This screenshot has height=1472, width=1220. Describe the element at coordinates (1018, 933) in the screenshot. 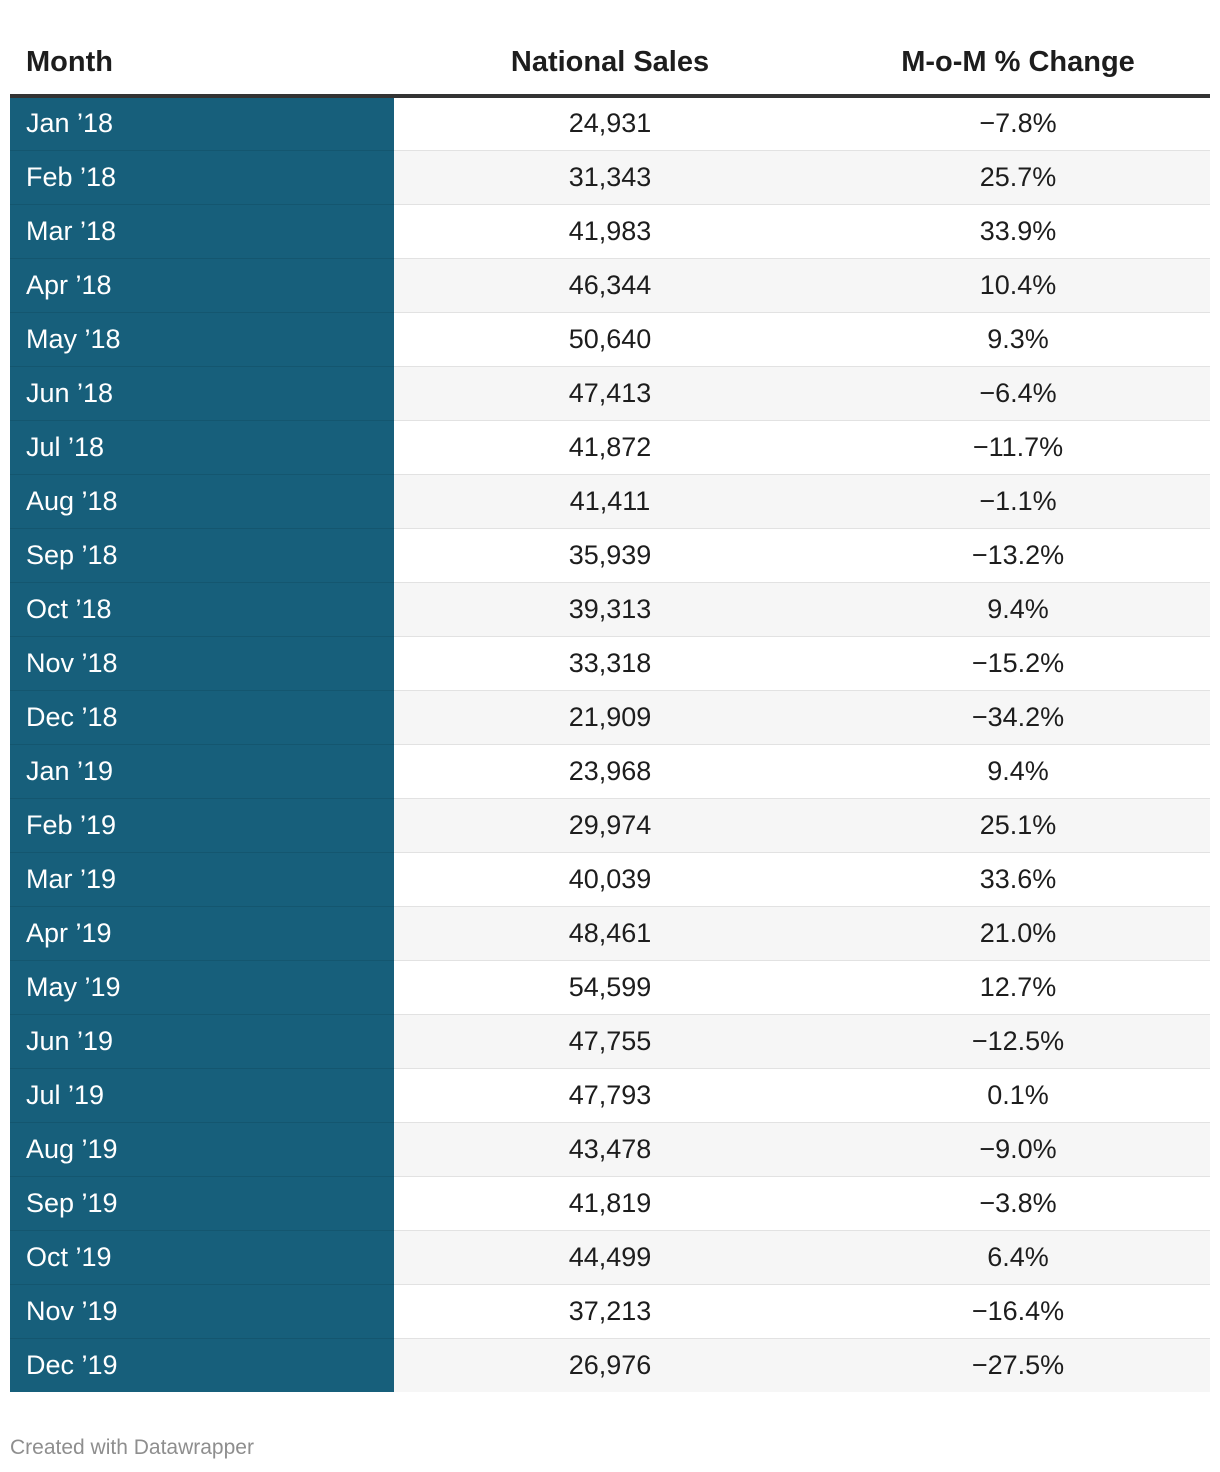

I see `mom-change-cell: 21.0%` at that location.